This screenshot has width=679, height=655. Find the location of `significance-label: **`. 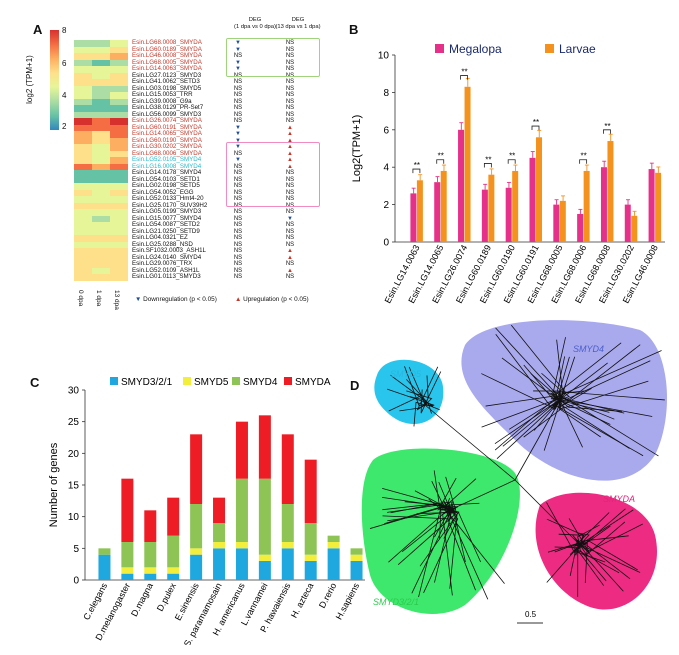

significance-label: ** is located at coordinates (488, 159).